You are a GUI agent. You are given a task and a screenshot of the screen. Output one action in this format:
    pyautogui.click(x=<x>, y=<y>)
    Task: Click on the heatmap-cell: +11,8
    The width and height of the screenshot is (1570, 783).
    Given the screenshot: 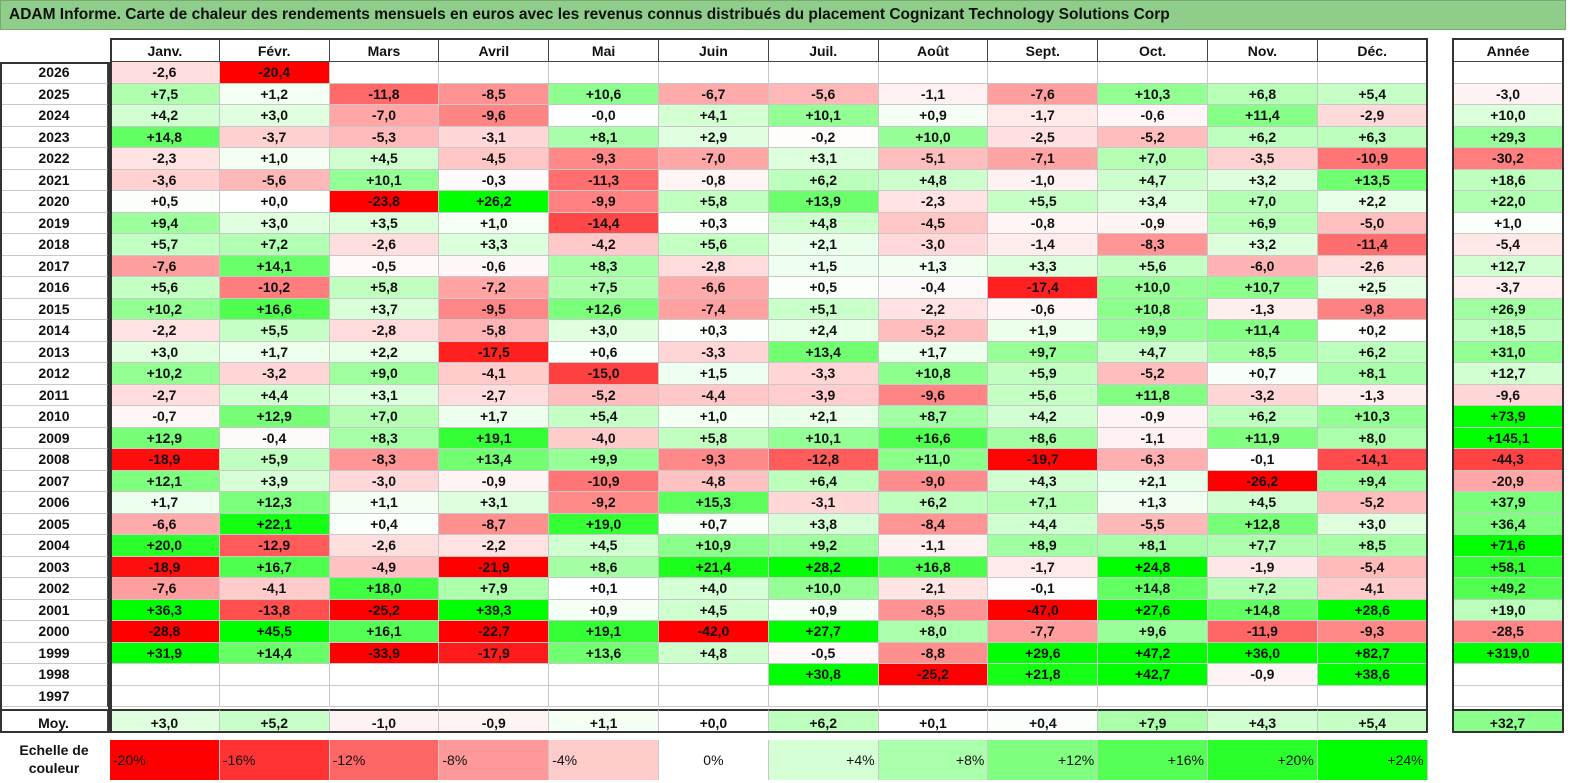 What is the action you would take?
    pyautogui.click(x=1153, y=395)
    